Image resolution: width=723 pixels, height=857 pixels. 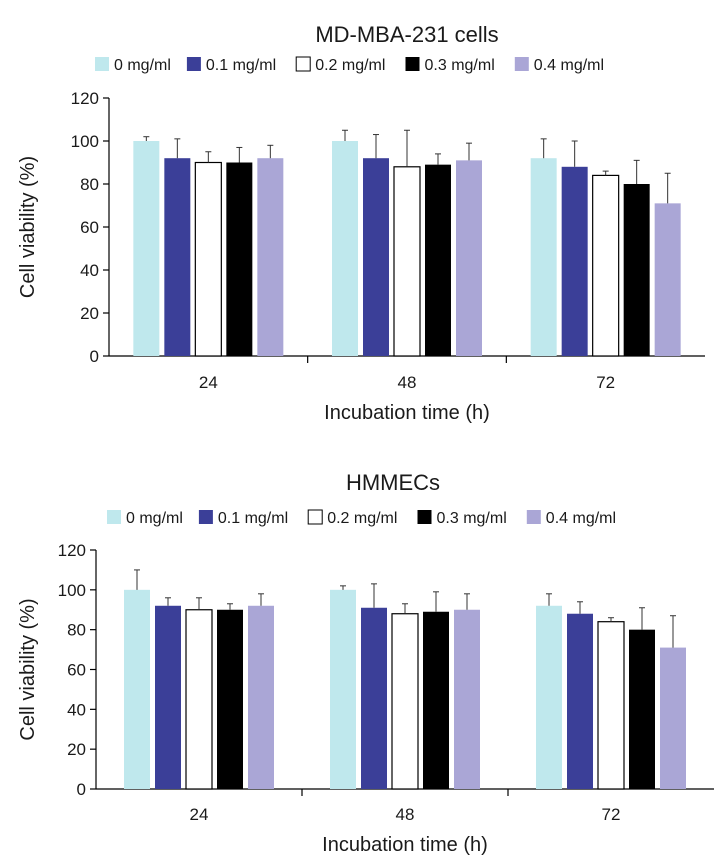 What do you see at coordinates (393, 482) in the screenshot?
I see `chart-title: HMMECs` at bounding box center [393, 482].